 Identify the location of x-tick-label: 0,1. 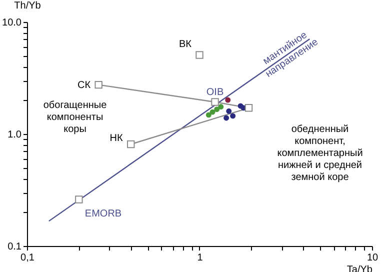
(27, 258).